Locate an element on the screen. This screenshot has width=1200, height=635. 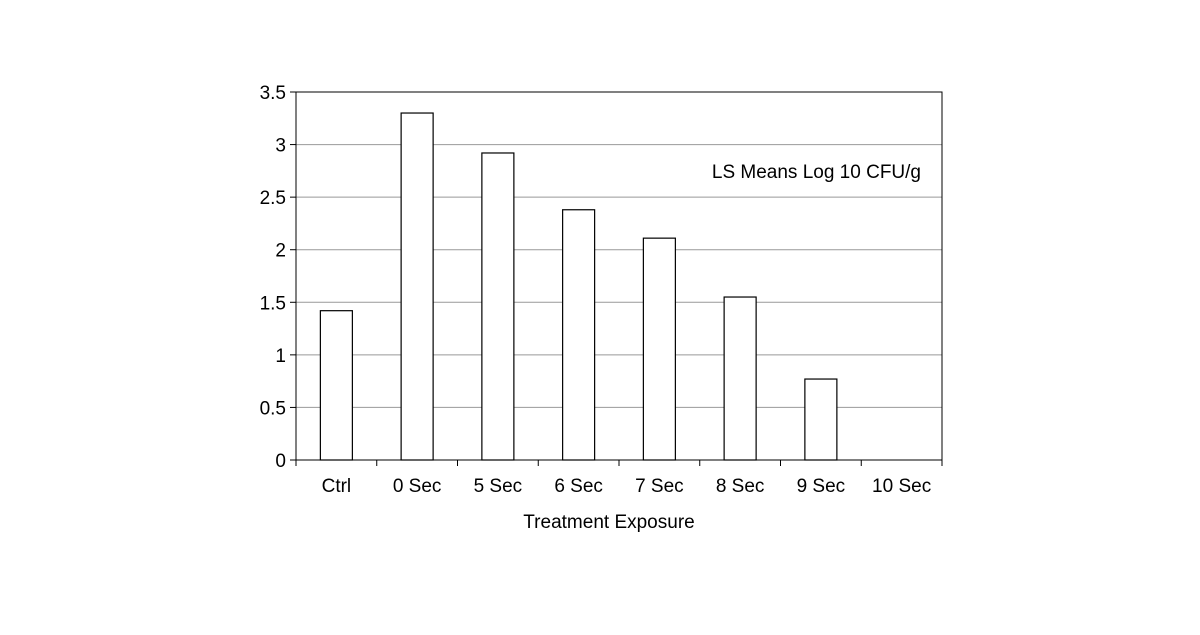
bar-5-sec is located at coordinates (498, 306).